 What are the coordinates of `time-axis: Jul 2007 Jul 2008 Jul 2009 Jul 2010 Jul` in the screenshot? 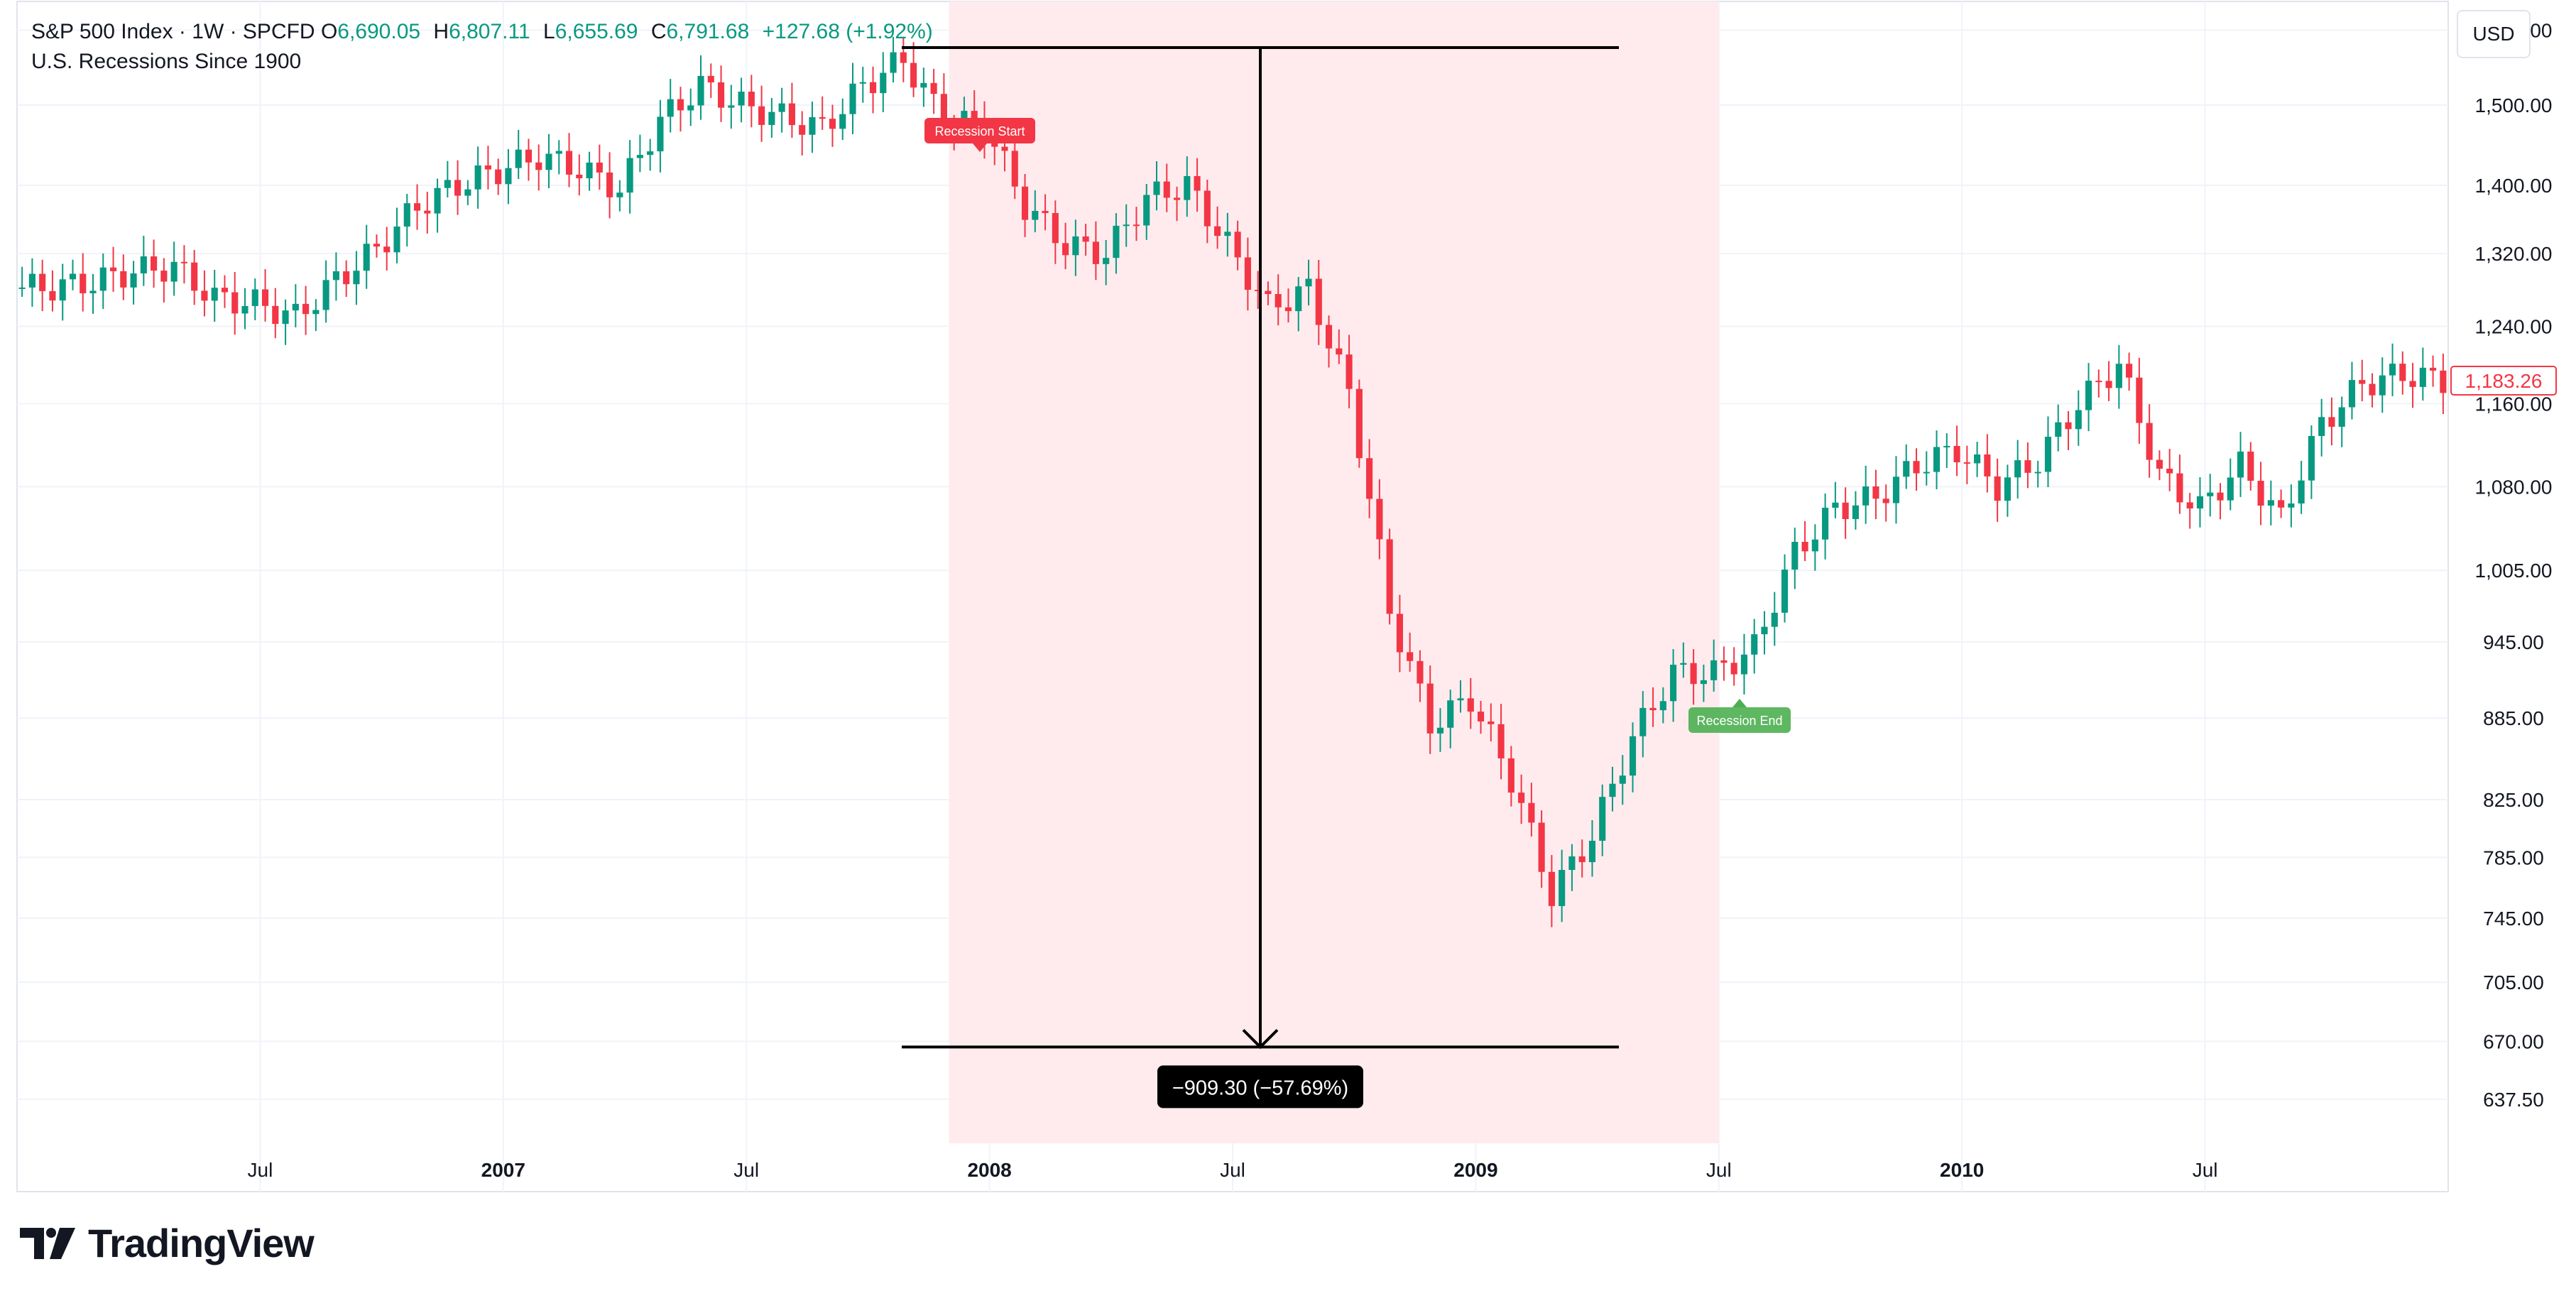 It's located at (1233, 1170).